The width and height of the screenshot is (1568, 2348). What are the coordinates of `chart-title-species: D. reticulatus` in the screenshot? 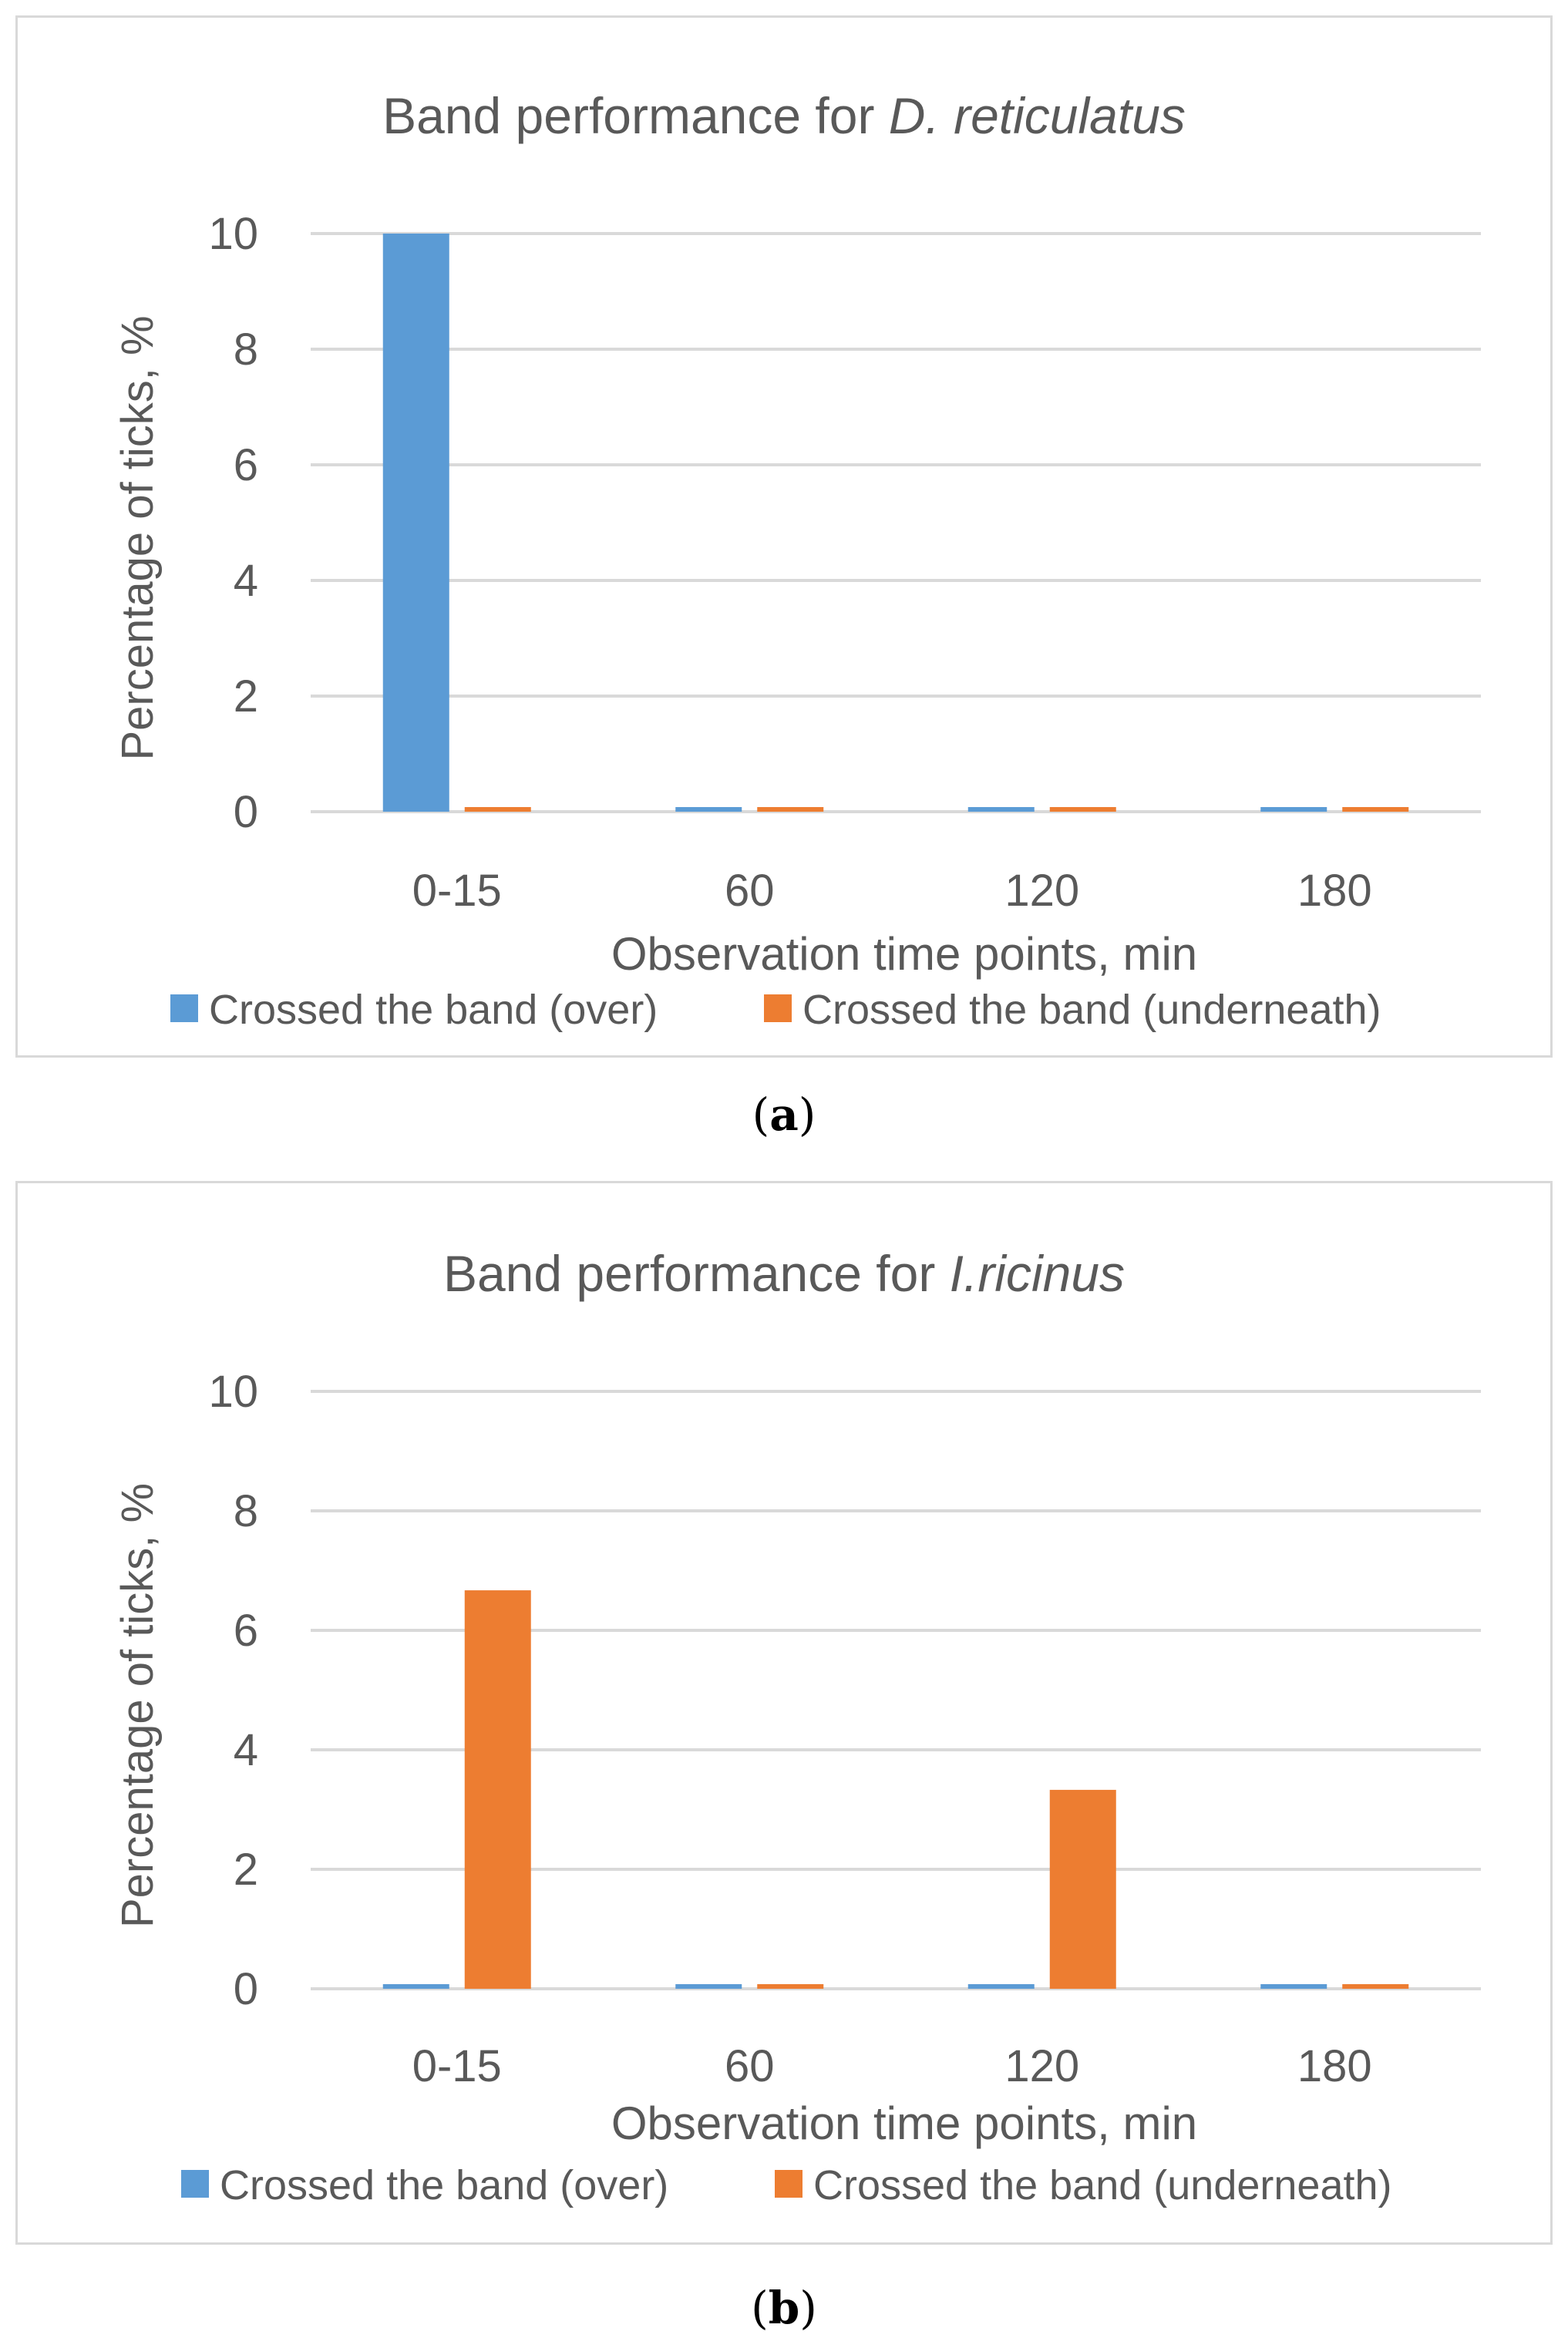 It's located at (1037, 115).